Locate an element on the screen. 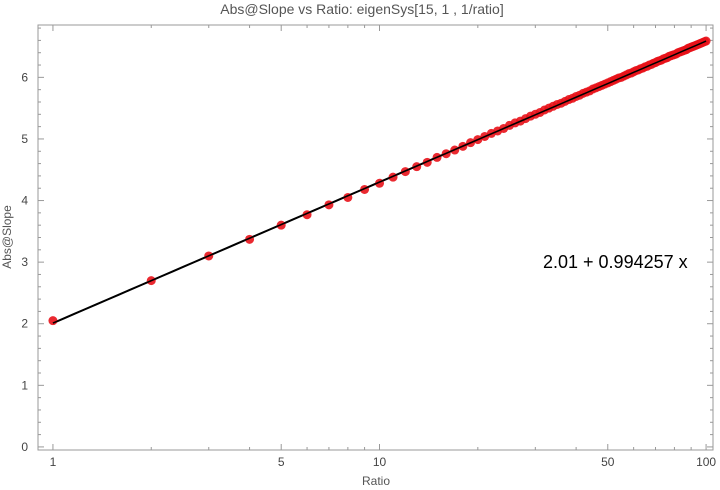 The image size is (720, 490). x-tick-label: 50 is located at coordinates (608, 462).